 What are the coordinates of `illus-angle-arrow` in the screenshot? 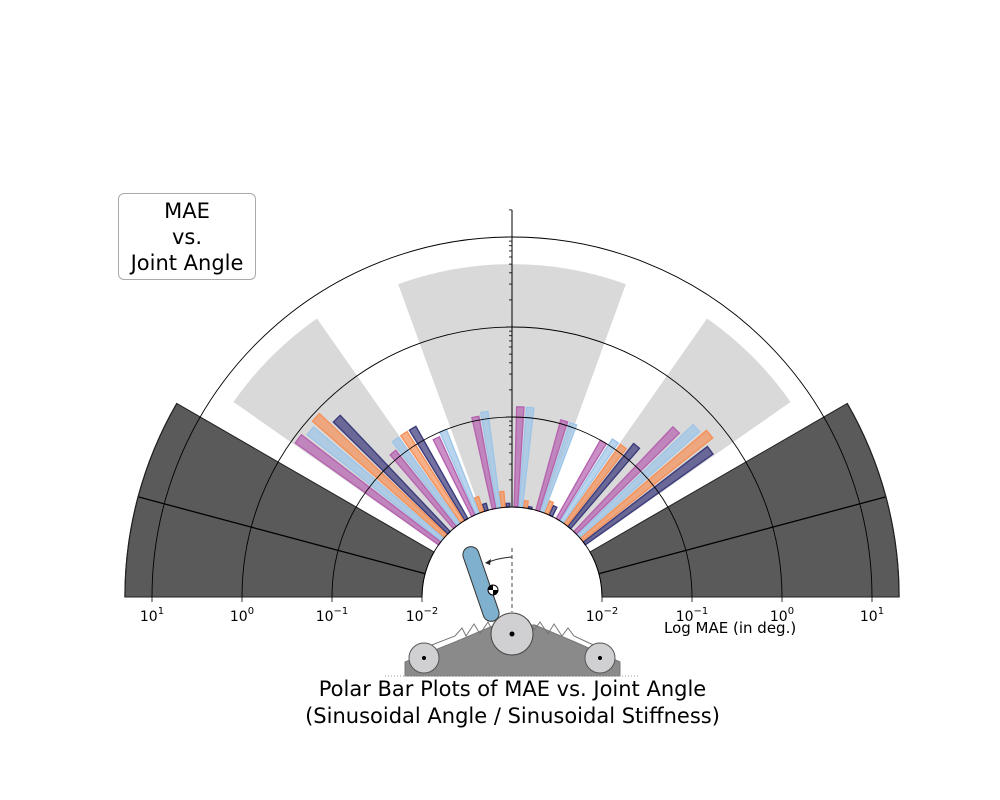 It's located at (488, 562).